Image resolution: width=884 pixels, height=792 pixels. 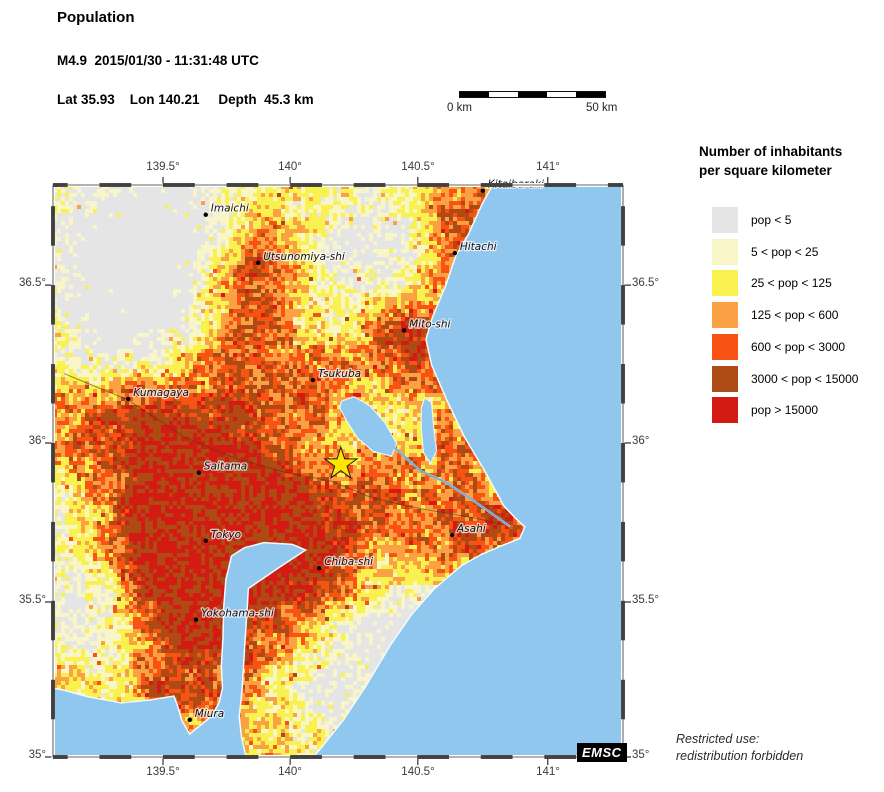 I want to click on legend-item: 25 < pop < 125, so click(x=772, y=283).